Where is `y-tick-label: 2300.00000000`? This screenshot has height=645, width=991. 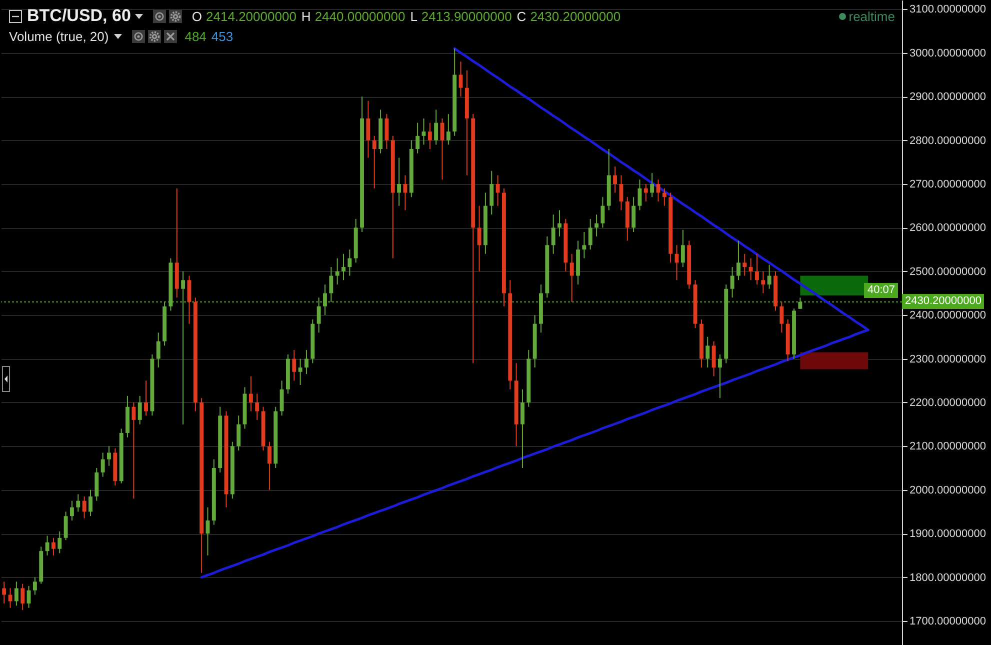
y-tick-label: 2300.00000000 is located at coordinates (948, 359).